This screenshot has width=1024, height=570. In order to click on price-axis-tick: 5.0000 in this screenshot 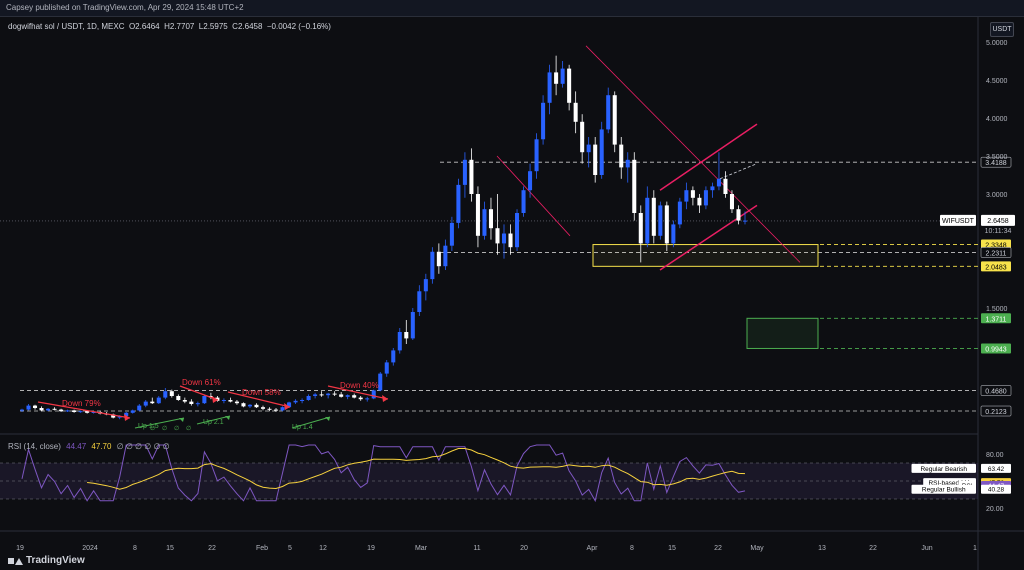, I will do `click(997, 43)`.